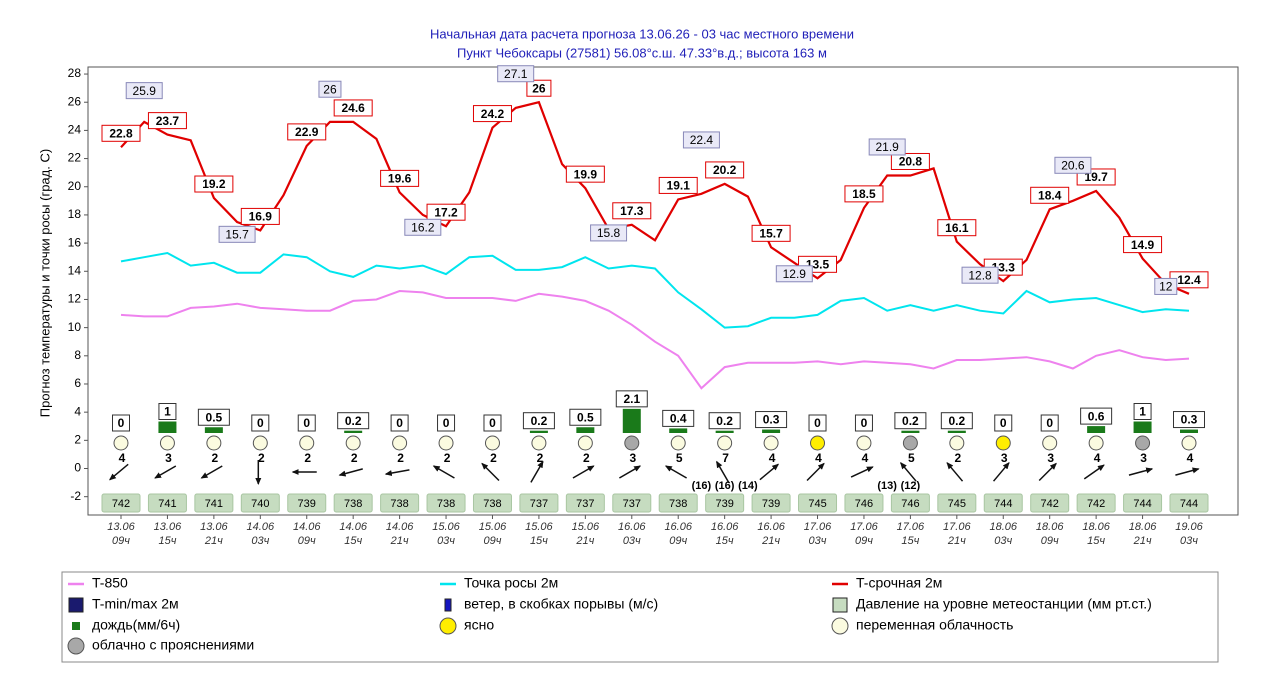 The height and width of the screenshot is (689, 1280). I want to click on x-tick-date: 14.06, so click(400, 527).